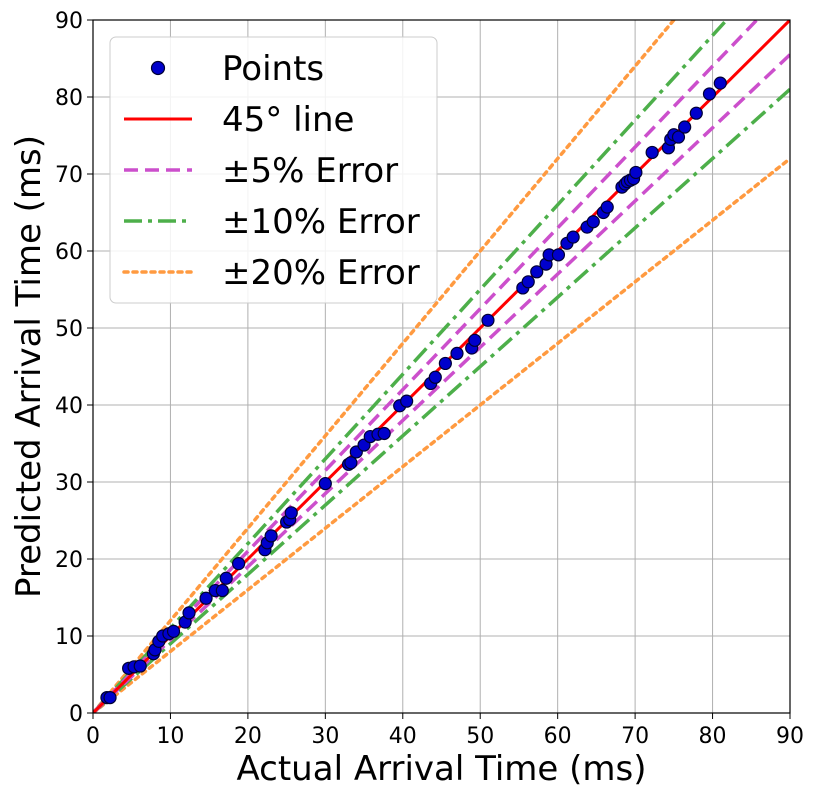 This screenshot has height=798, width=817. What do you see at coordinates (69, 252) in the screenshot?
I see `y-tick-label: 60` at bounding box center [69, 252].